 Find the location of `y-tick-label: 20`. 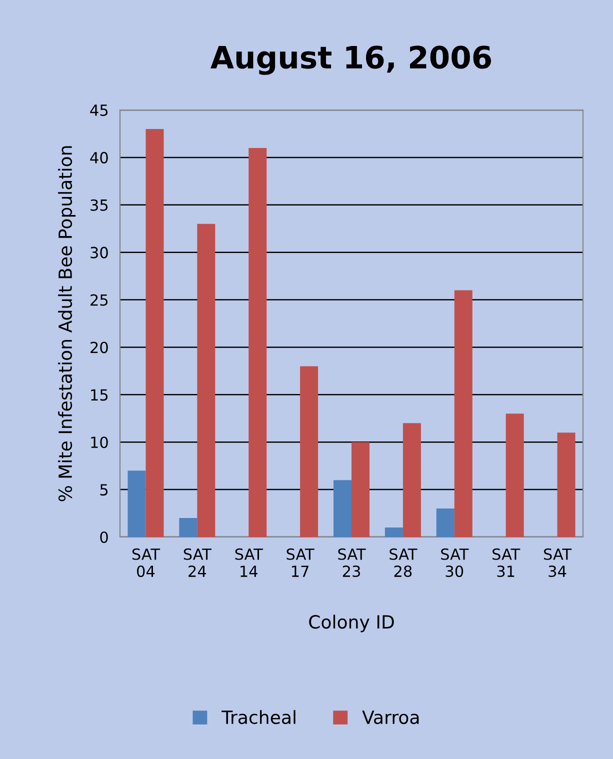

y-tick-label: 20 is located at coordinates (99, 348).